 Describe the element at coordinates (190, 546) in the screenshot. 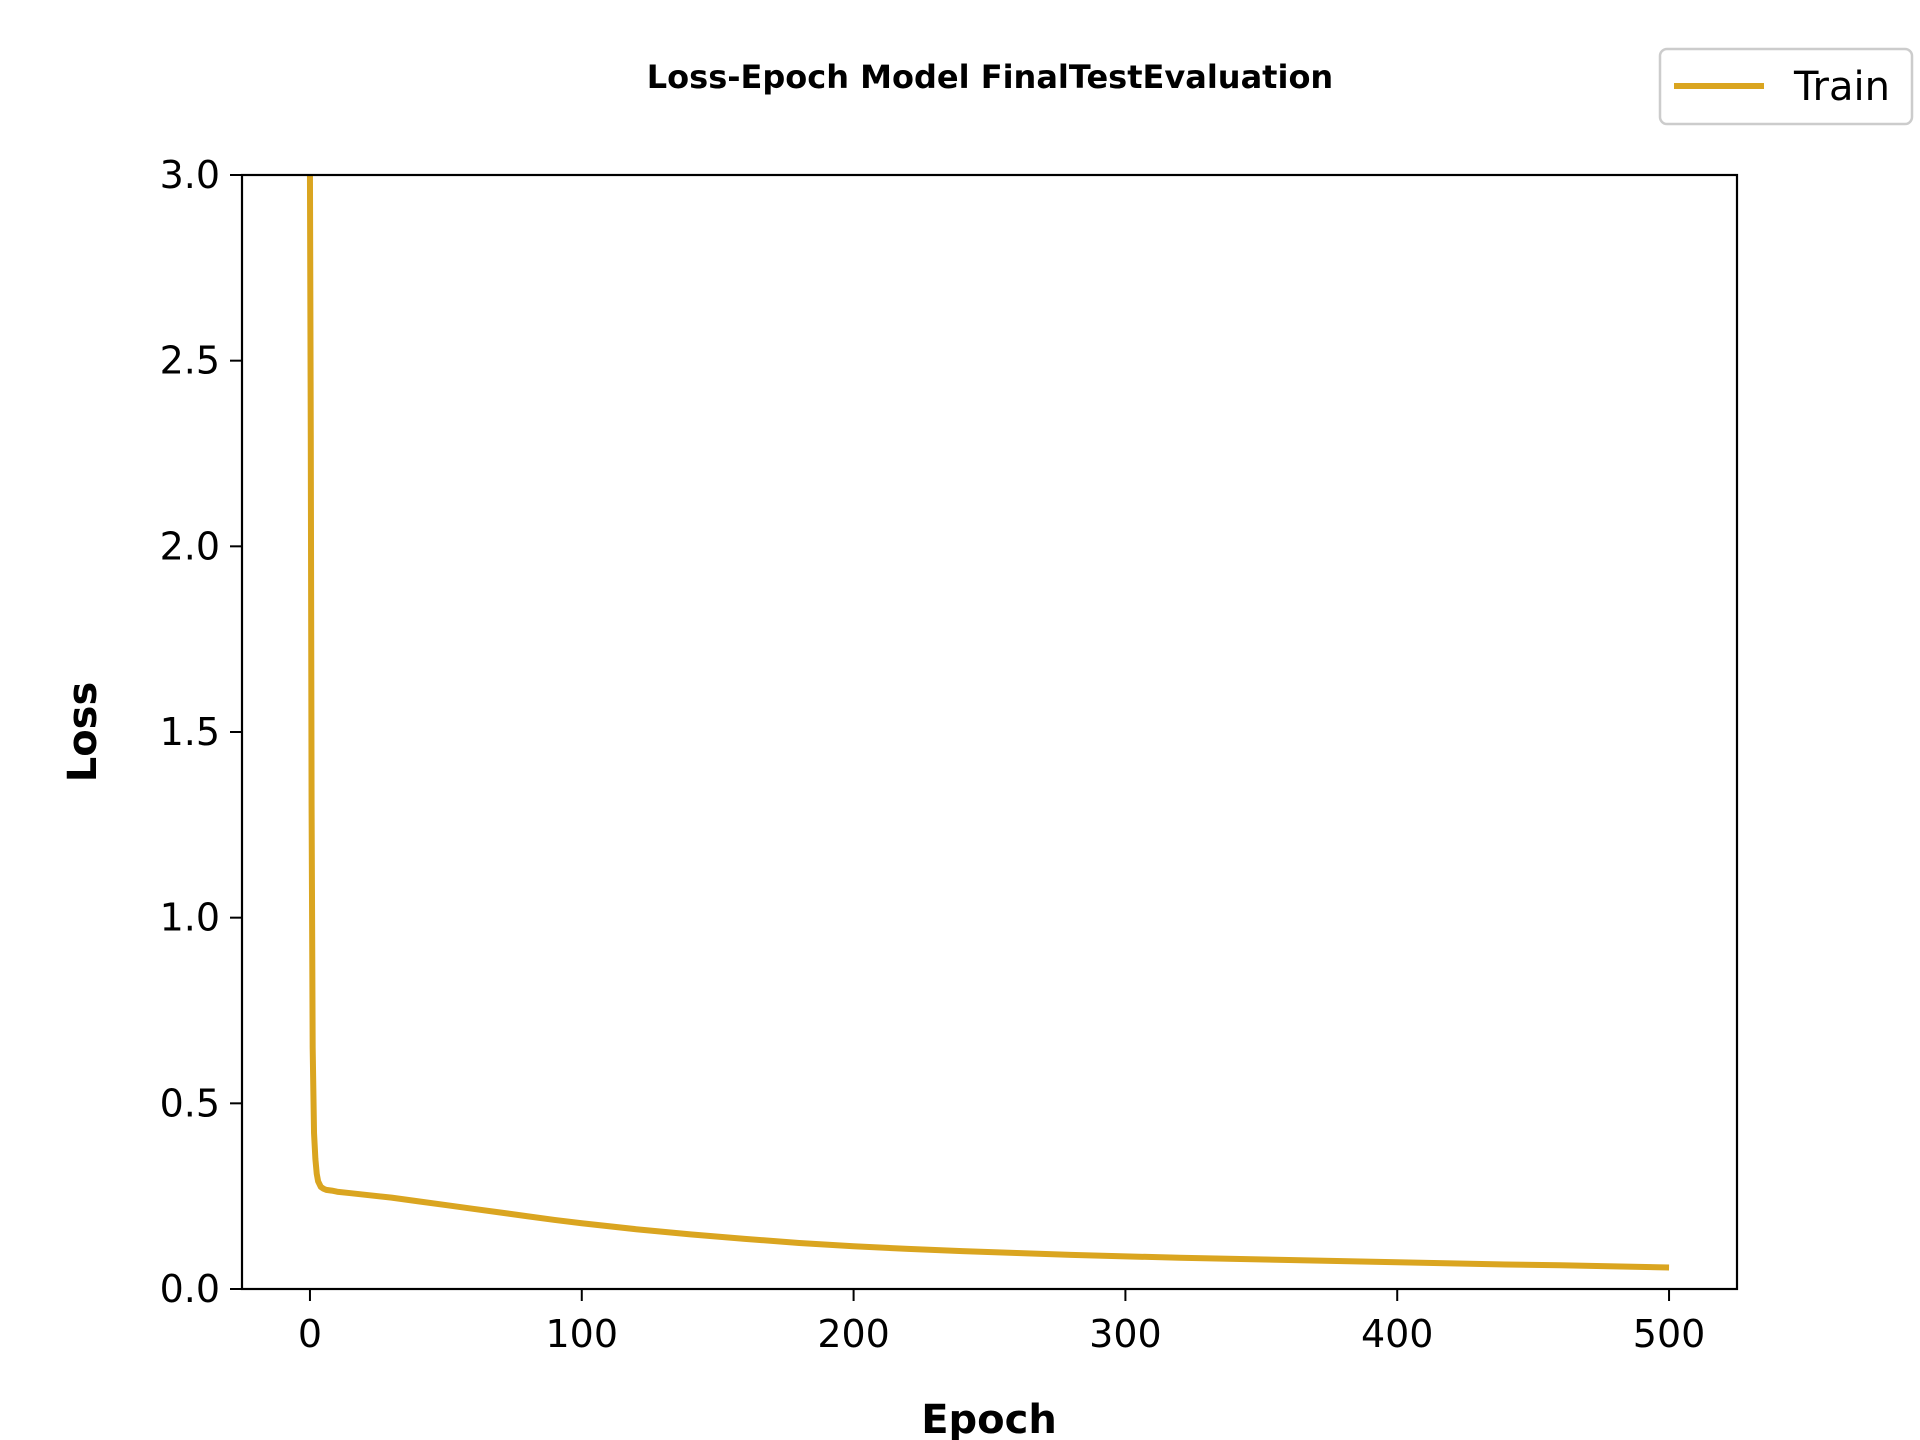

I see `y-tick-label: 2.0` at that location.